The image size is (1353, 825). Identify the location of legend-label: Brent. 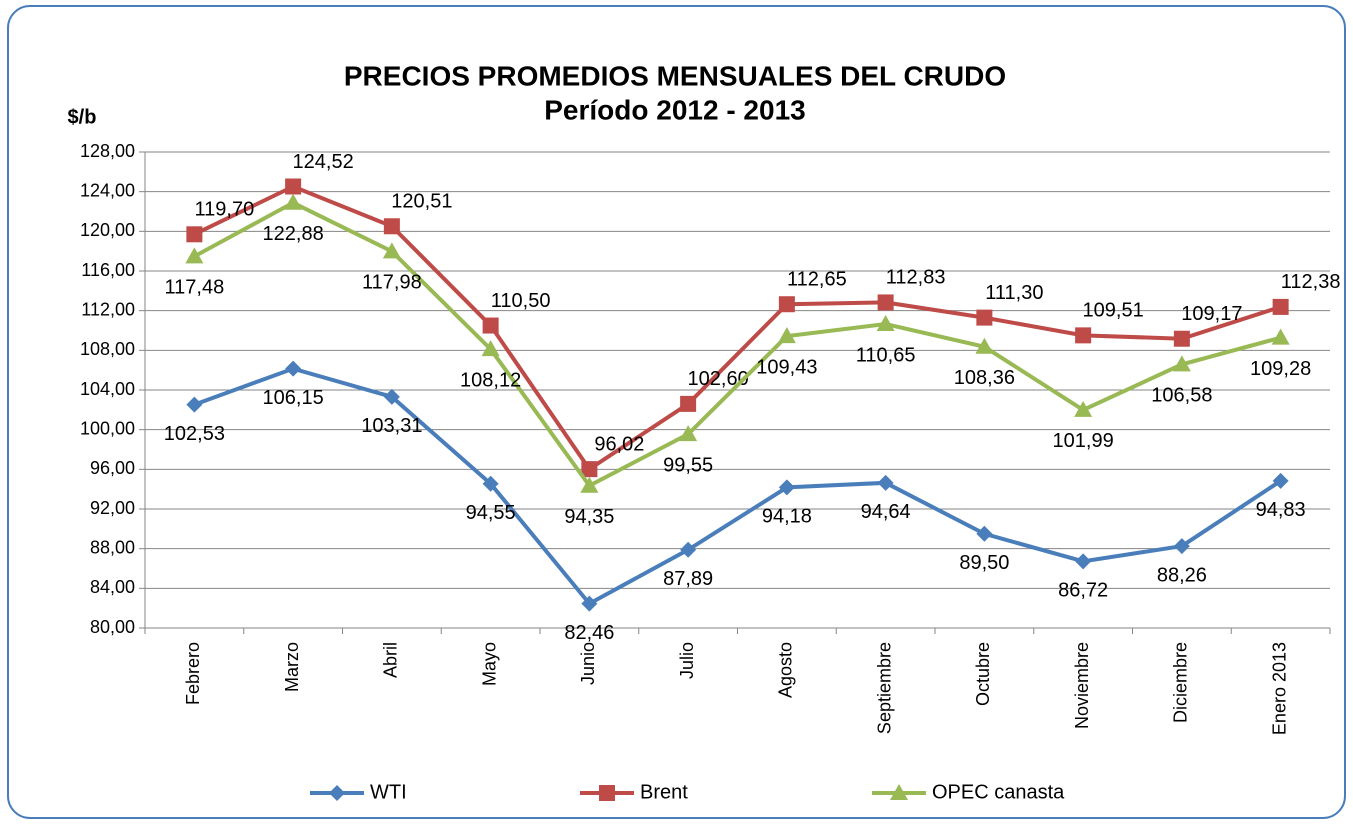
(664, 792).